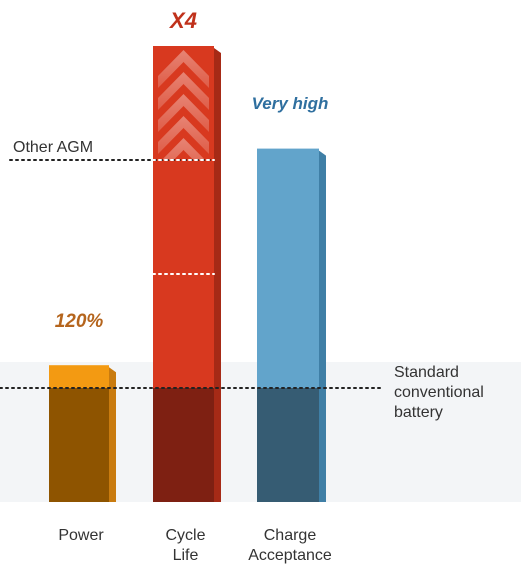 The image size is (521, 575). Describe the element at coordinates (290, 103) in the screenshot. I see `value-label: Very high` at that location.